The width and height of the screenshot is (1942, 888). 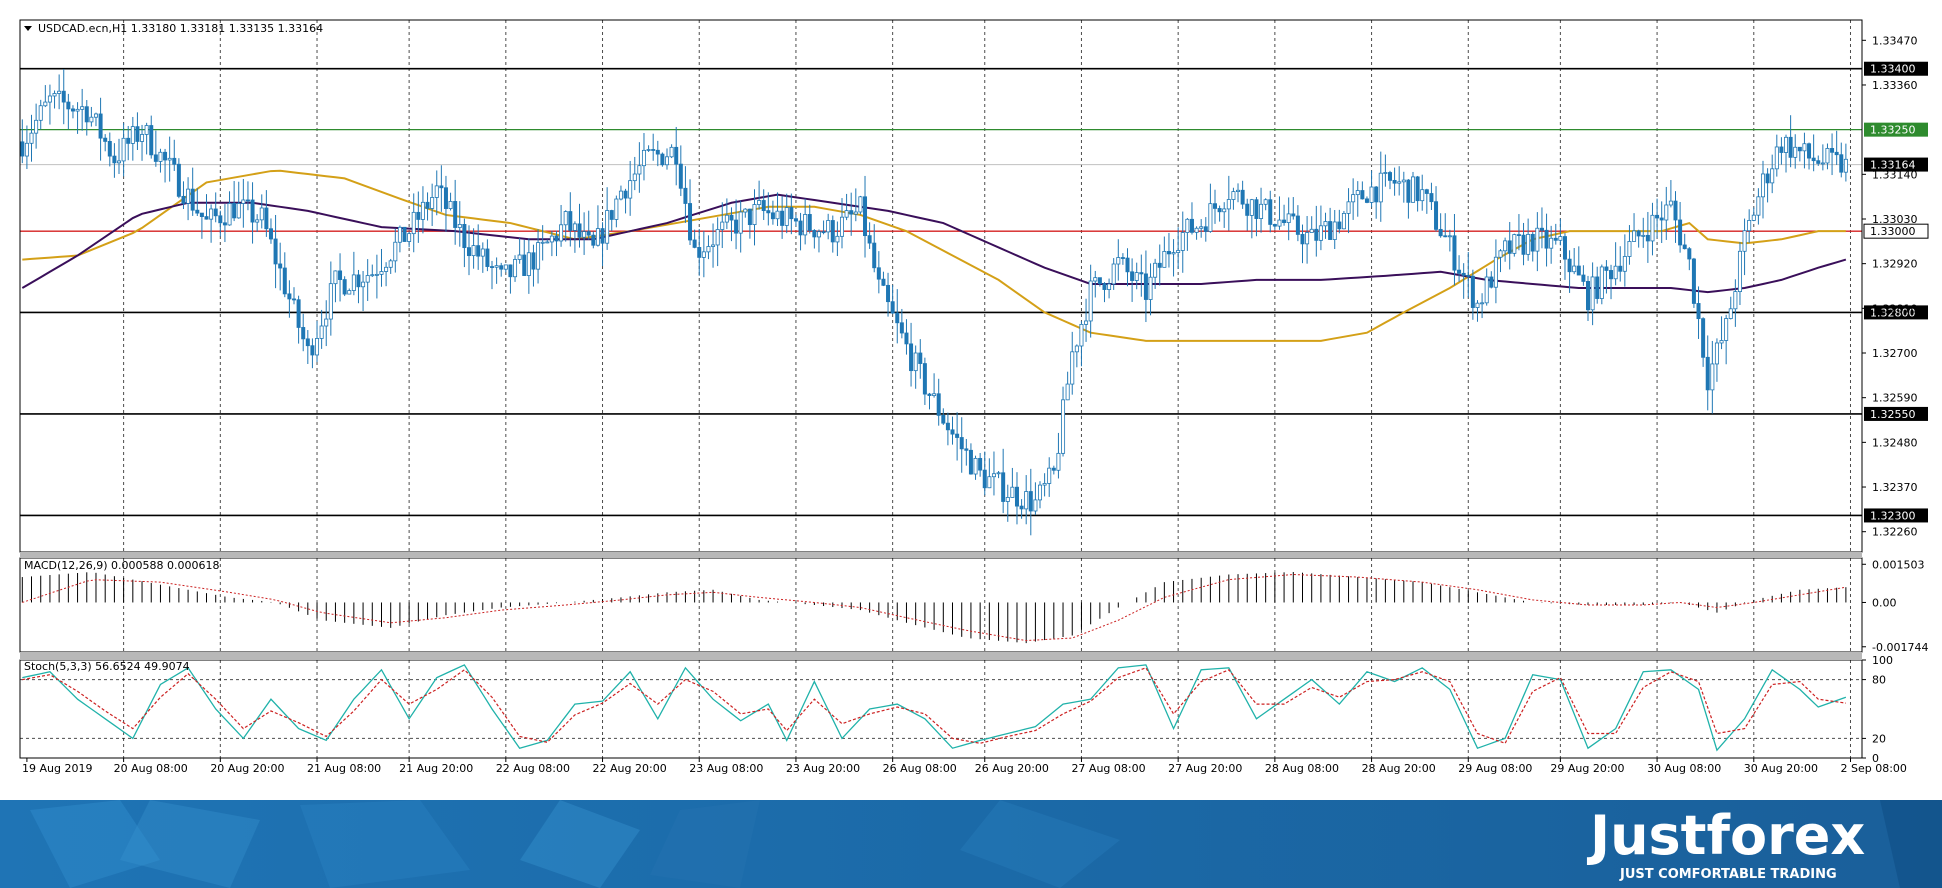 What do you see at coordinates (1895, 532) in the screenshot?
I see `price-axis-label: 1.32260` at bounding box center [1895, 532].